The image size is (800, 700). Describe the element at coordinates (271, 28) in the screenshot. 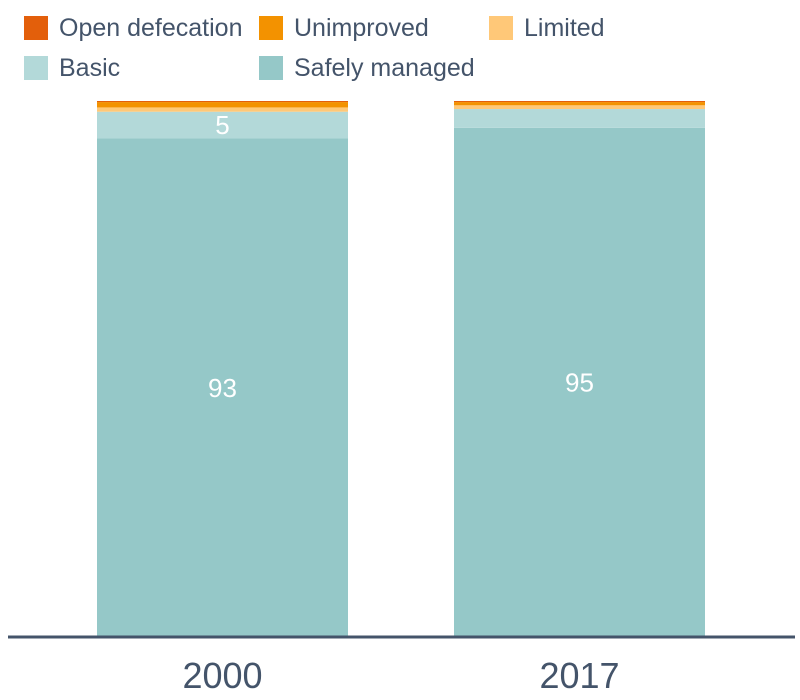

I see `legend-swatch-unimproved` at that location.